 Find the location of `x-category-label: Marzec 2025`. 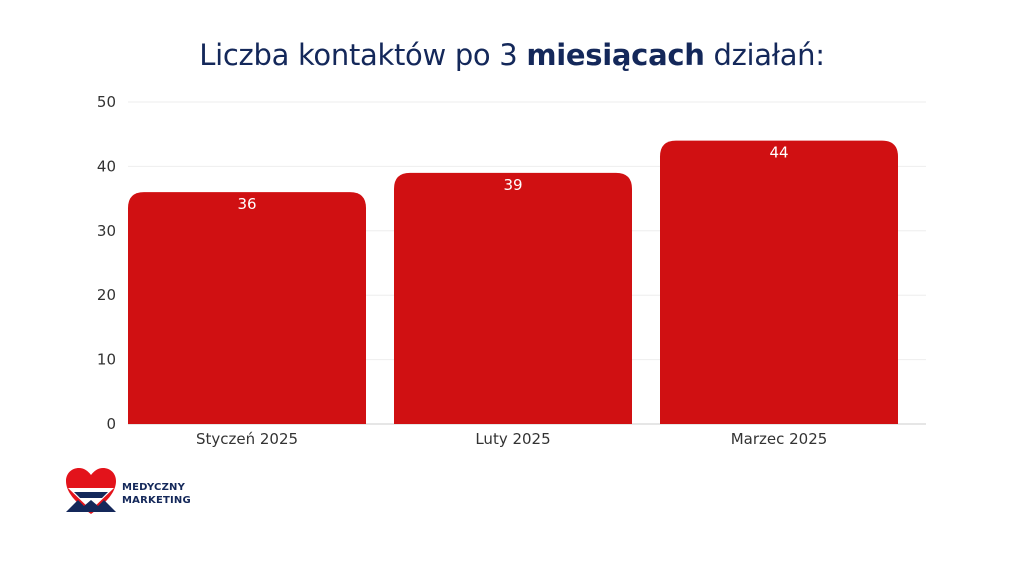

x-category-label: Marzec 2025 is located at coordinates (779, 439).